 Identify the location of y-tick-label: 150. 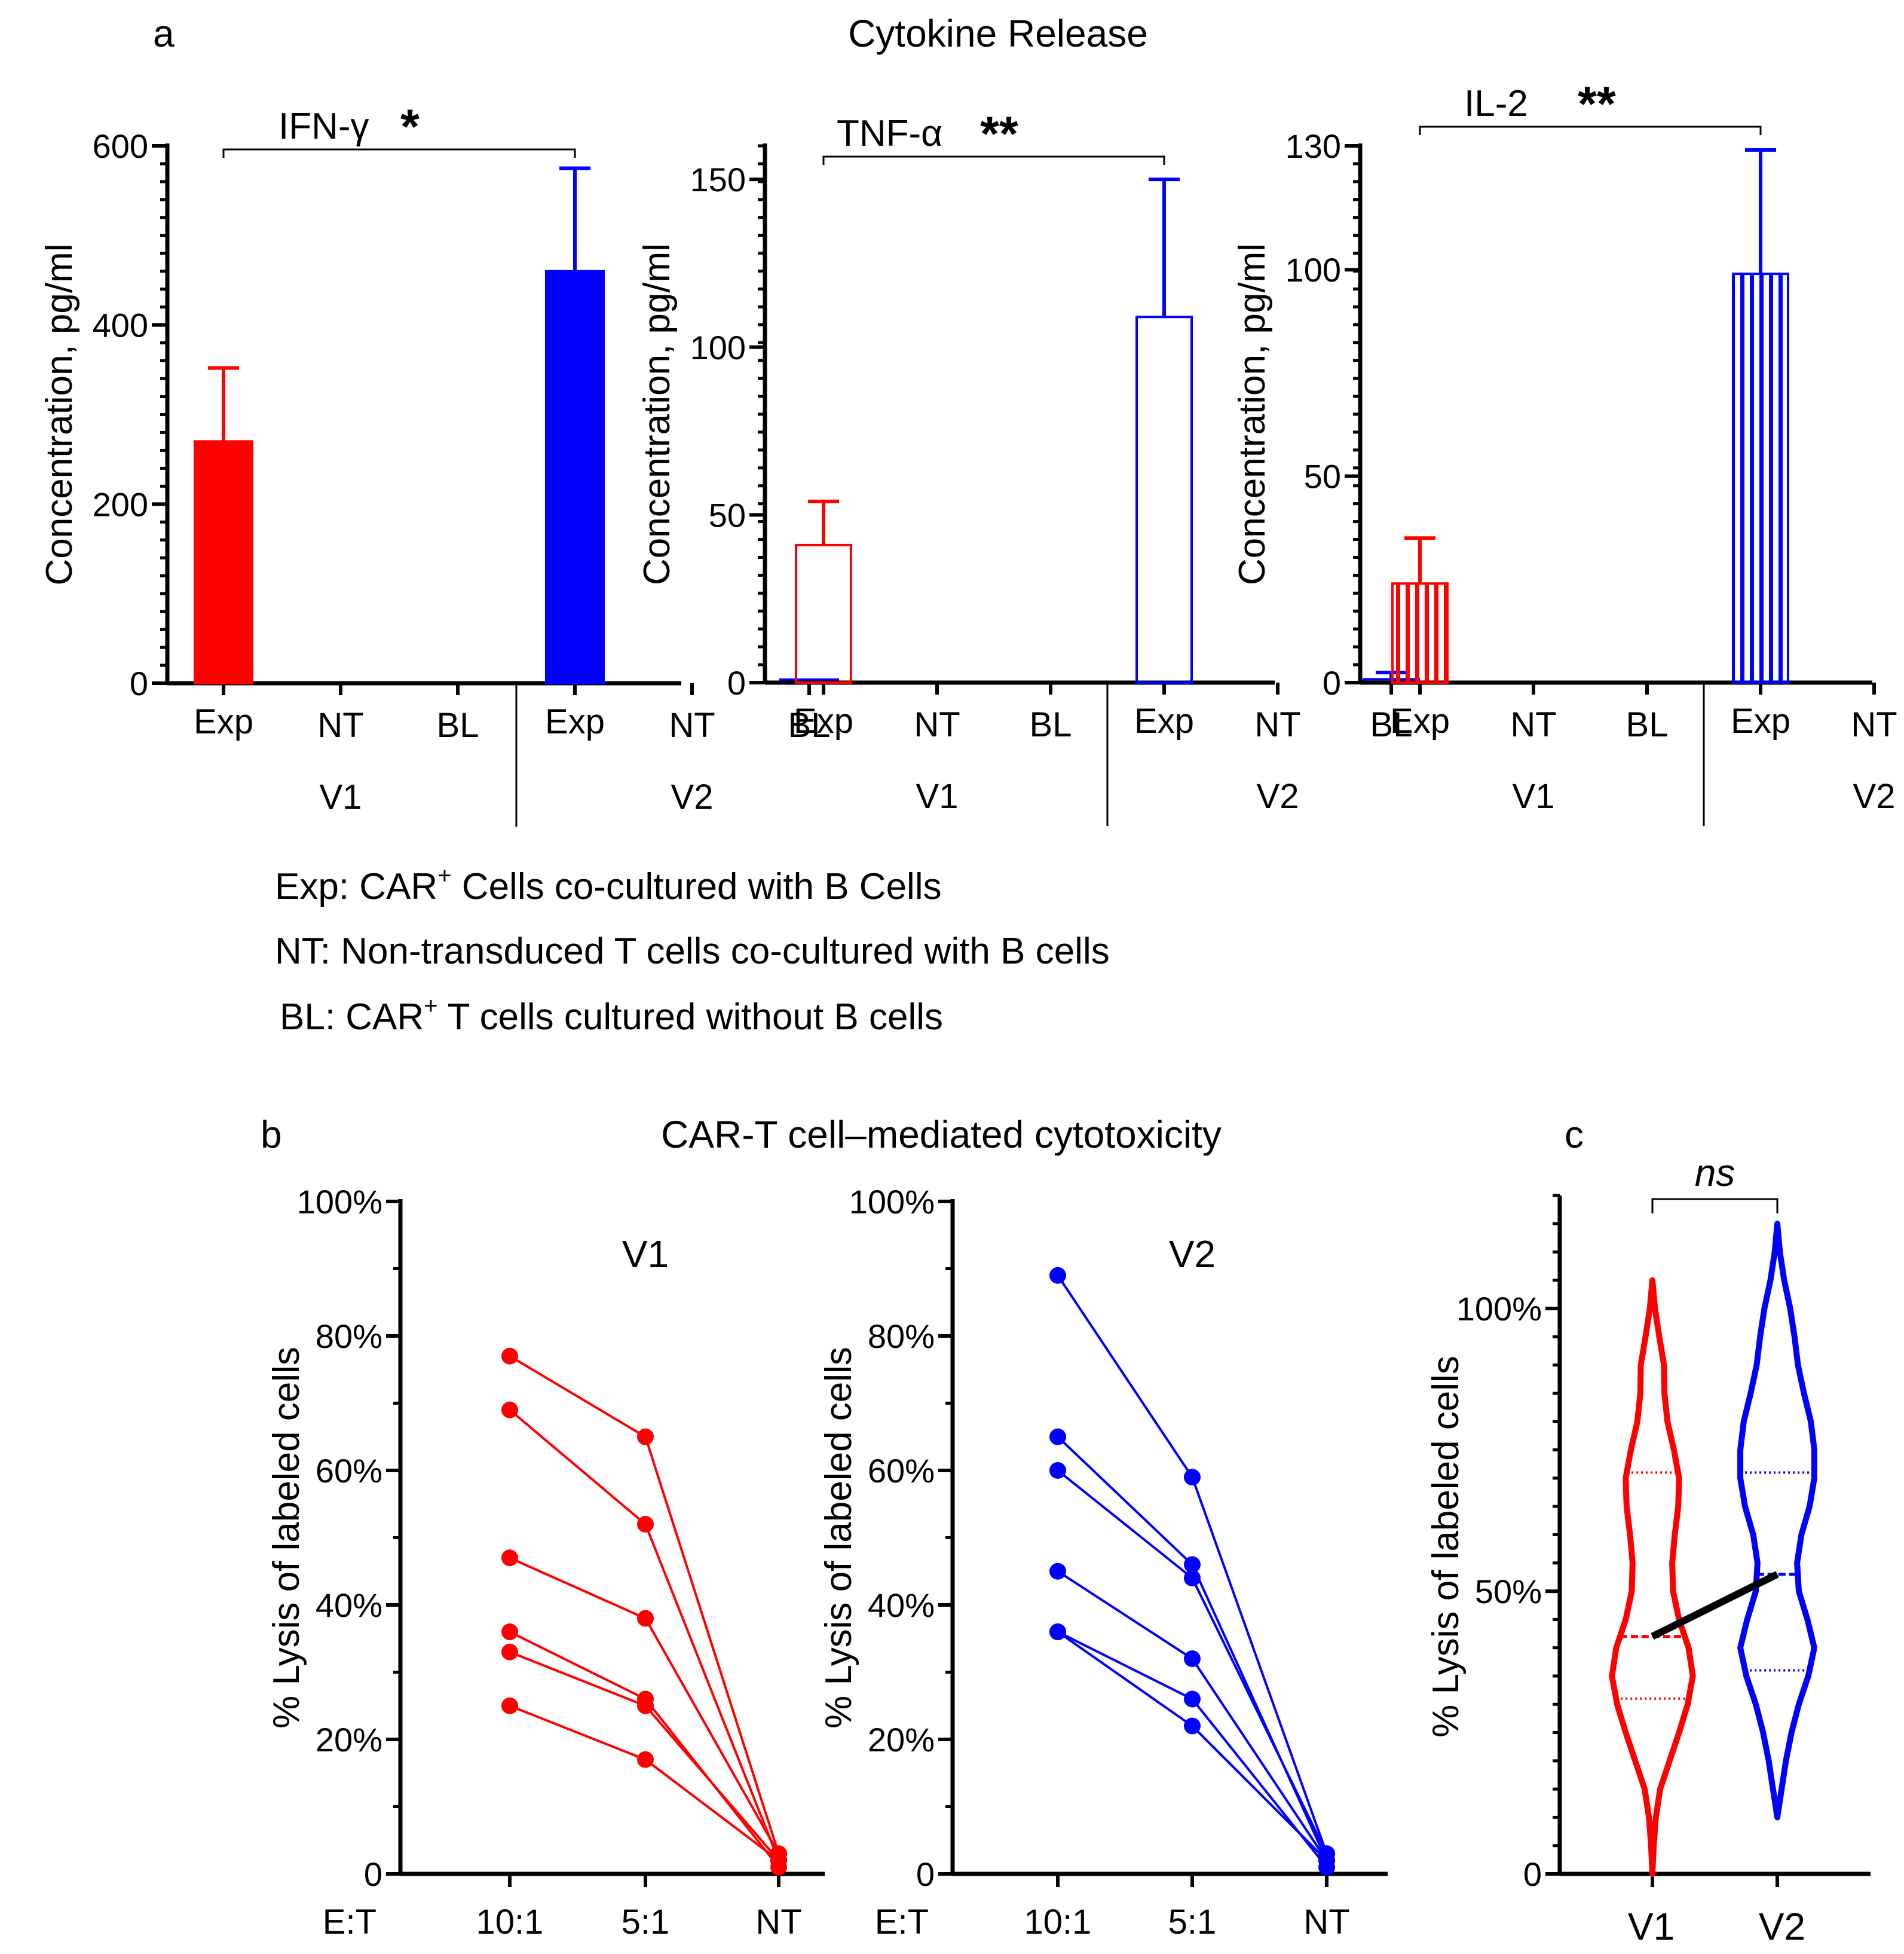
(718, 179).